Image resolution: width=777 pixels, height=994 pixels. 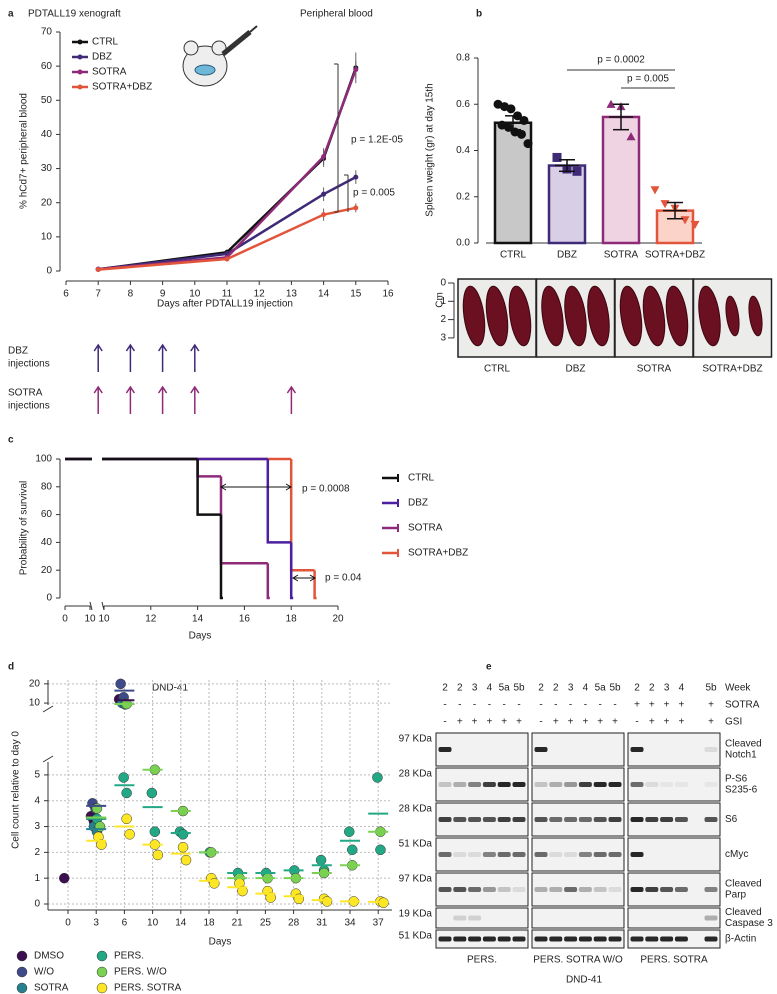 I want to click on x-tick-label: 9, so click(x=163, y=294).